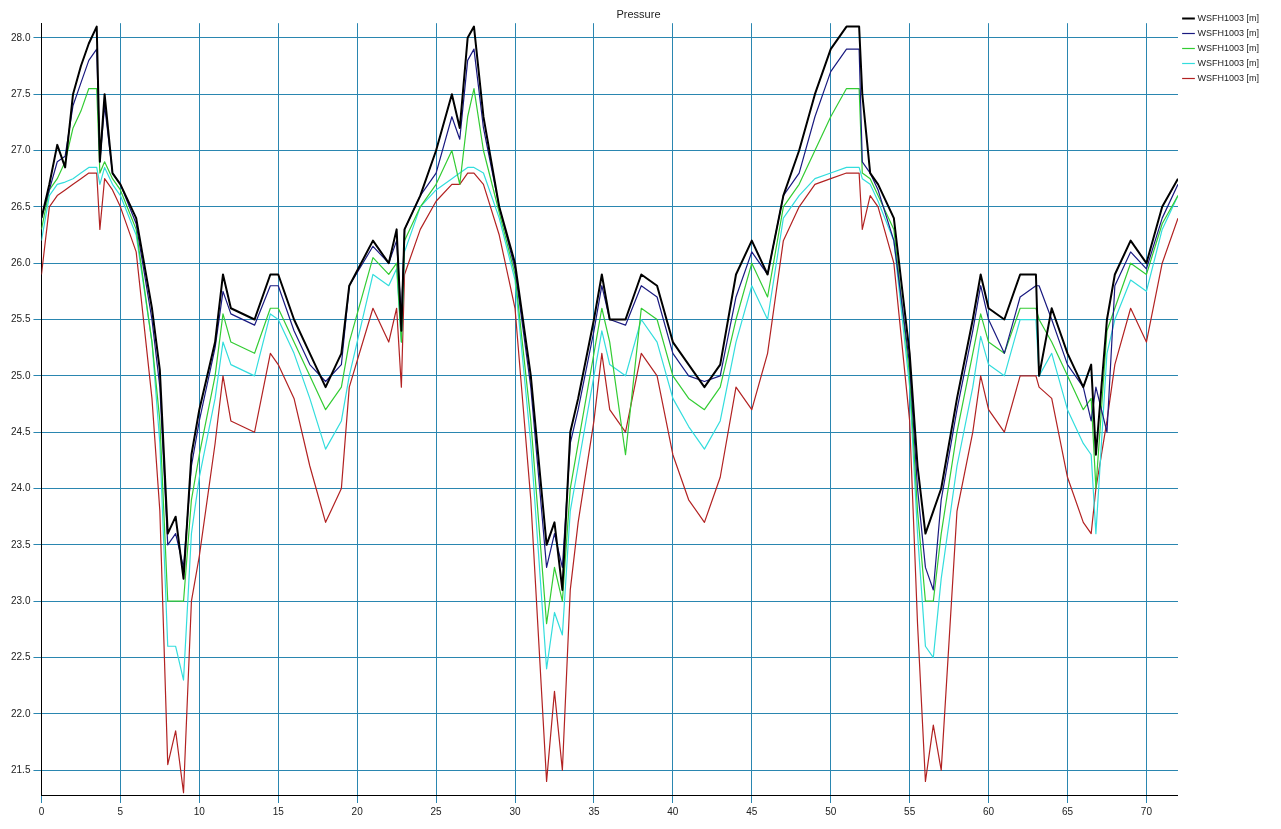  Describe the element at coordinates (989, 811) in the screenshot. I see `x-tick-label: 60` at that location.